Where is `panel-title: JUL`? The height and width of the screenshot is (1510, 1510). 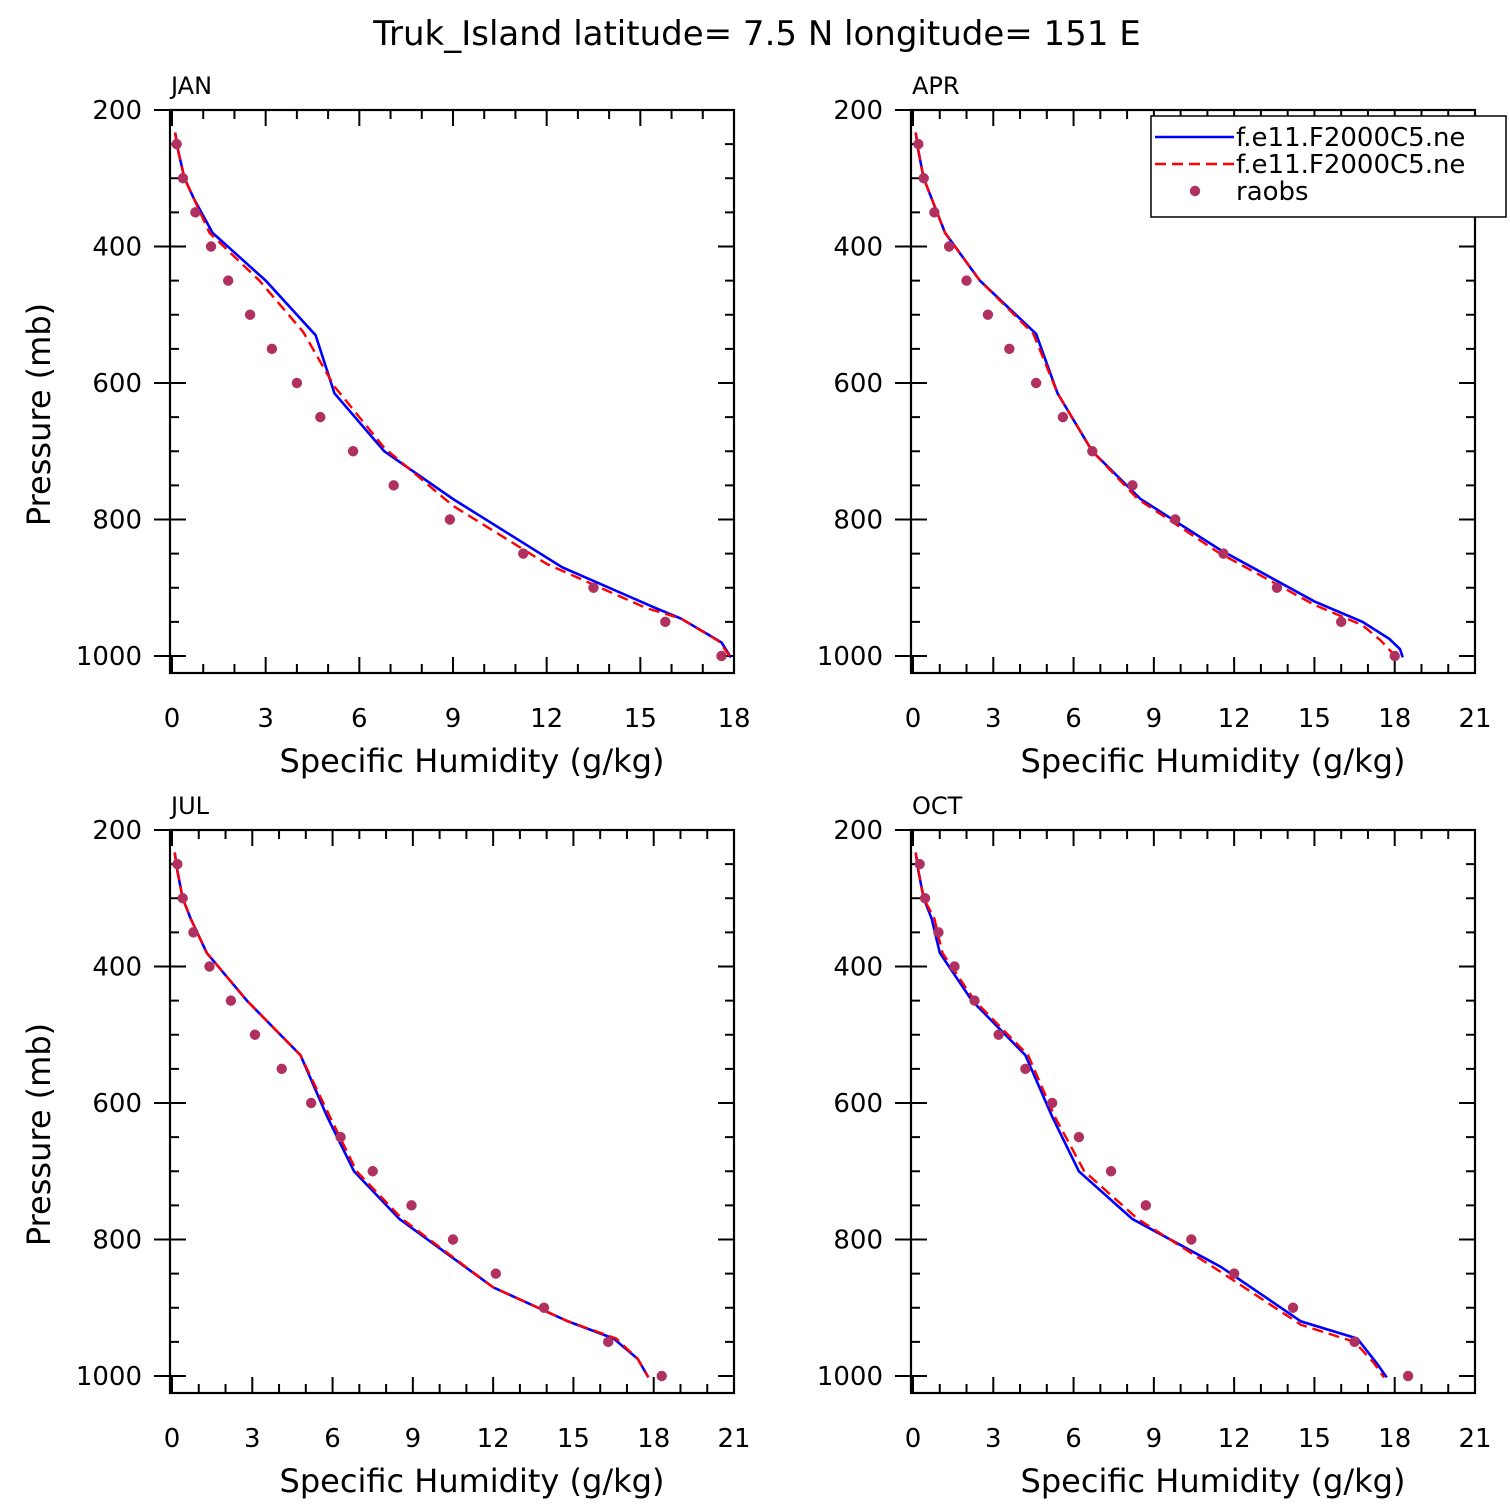 panel-title: JUL is located at coordinates (189, 806).